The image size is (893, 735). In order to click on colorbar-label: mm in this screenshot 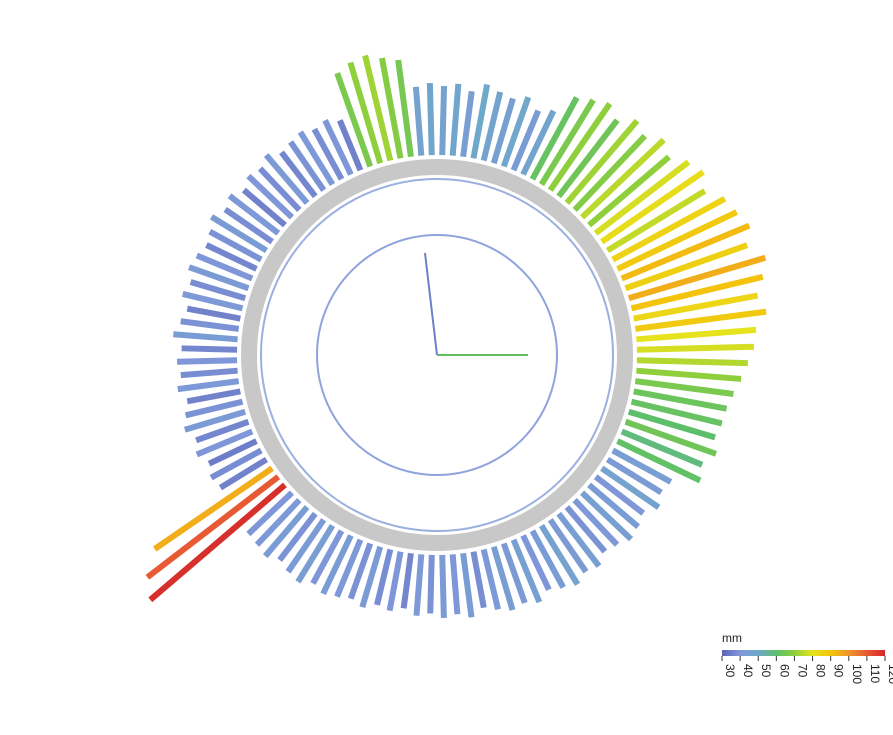, I will do `click(732, 638)`.